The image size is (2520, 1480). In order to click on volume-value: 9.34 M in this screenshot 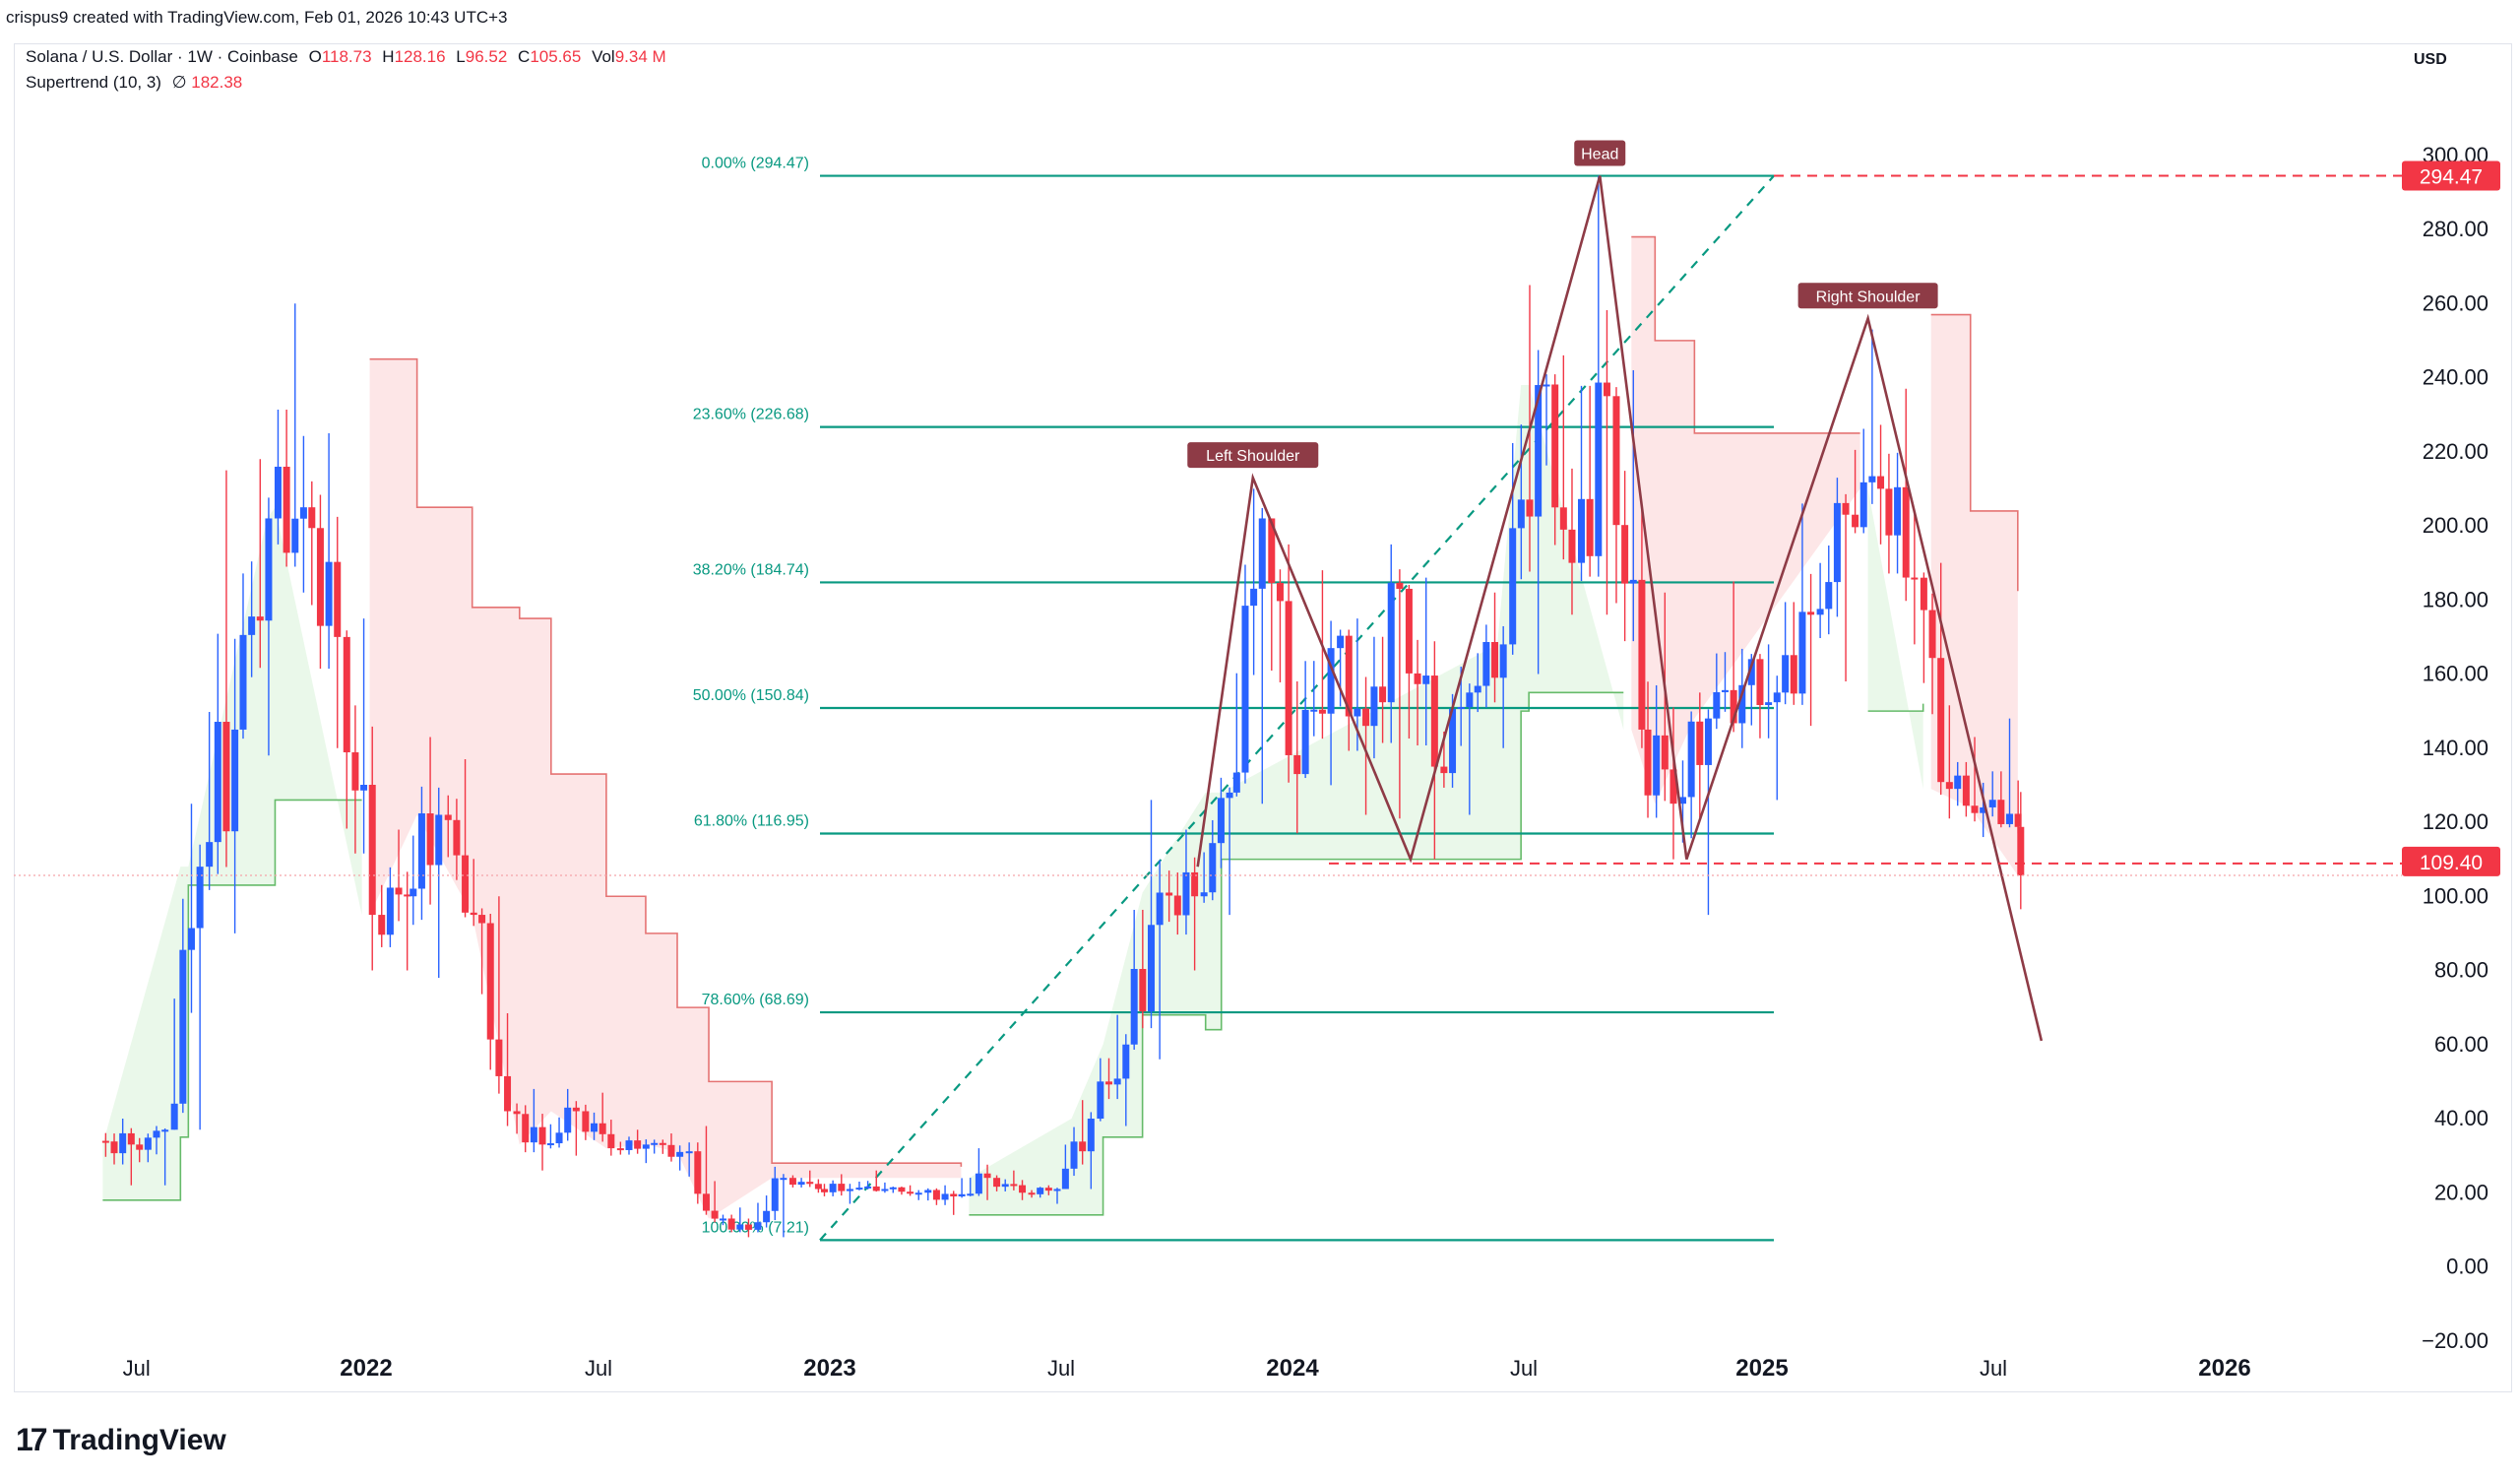, I will do `click(640, 56)`.